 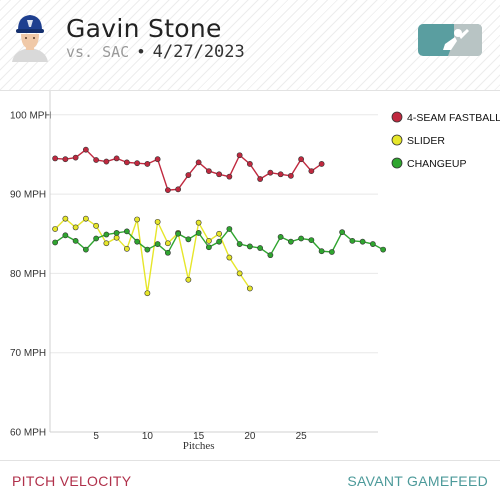 I want to click on y-tick-label: 100 MPH, so click(x=31, y=115).